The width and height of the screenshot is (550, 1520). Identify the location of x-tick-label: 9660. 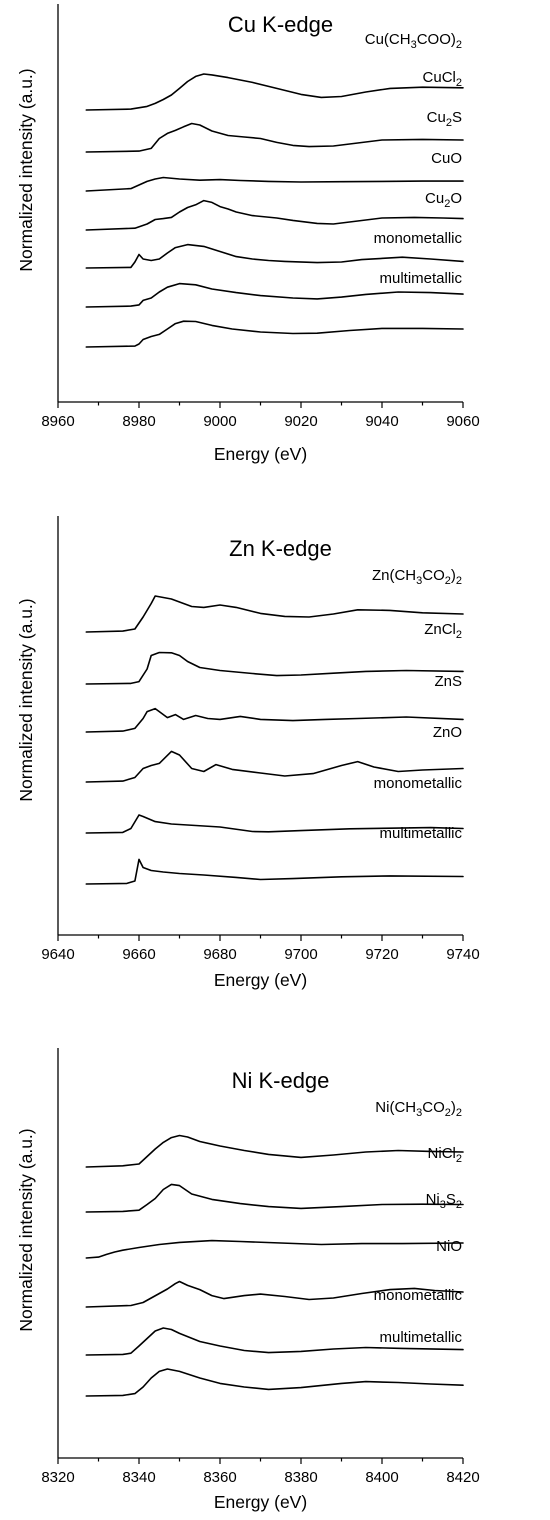
(138, 954).